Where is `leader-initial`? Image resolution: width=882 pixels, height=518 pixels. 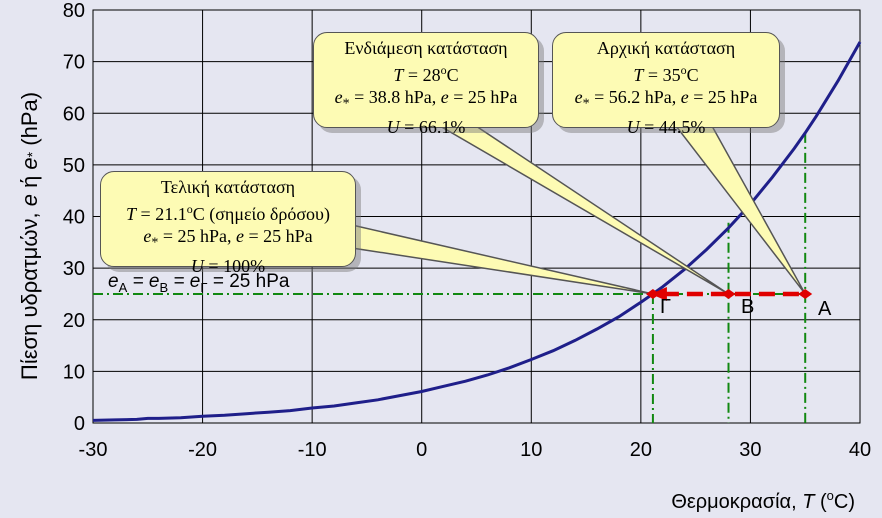
leader-initial is located at coordinates (740, 210).